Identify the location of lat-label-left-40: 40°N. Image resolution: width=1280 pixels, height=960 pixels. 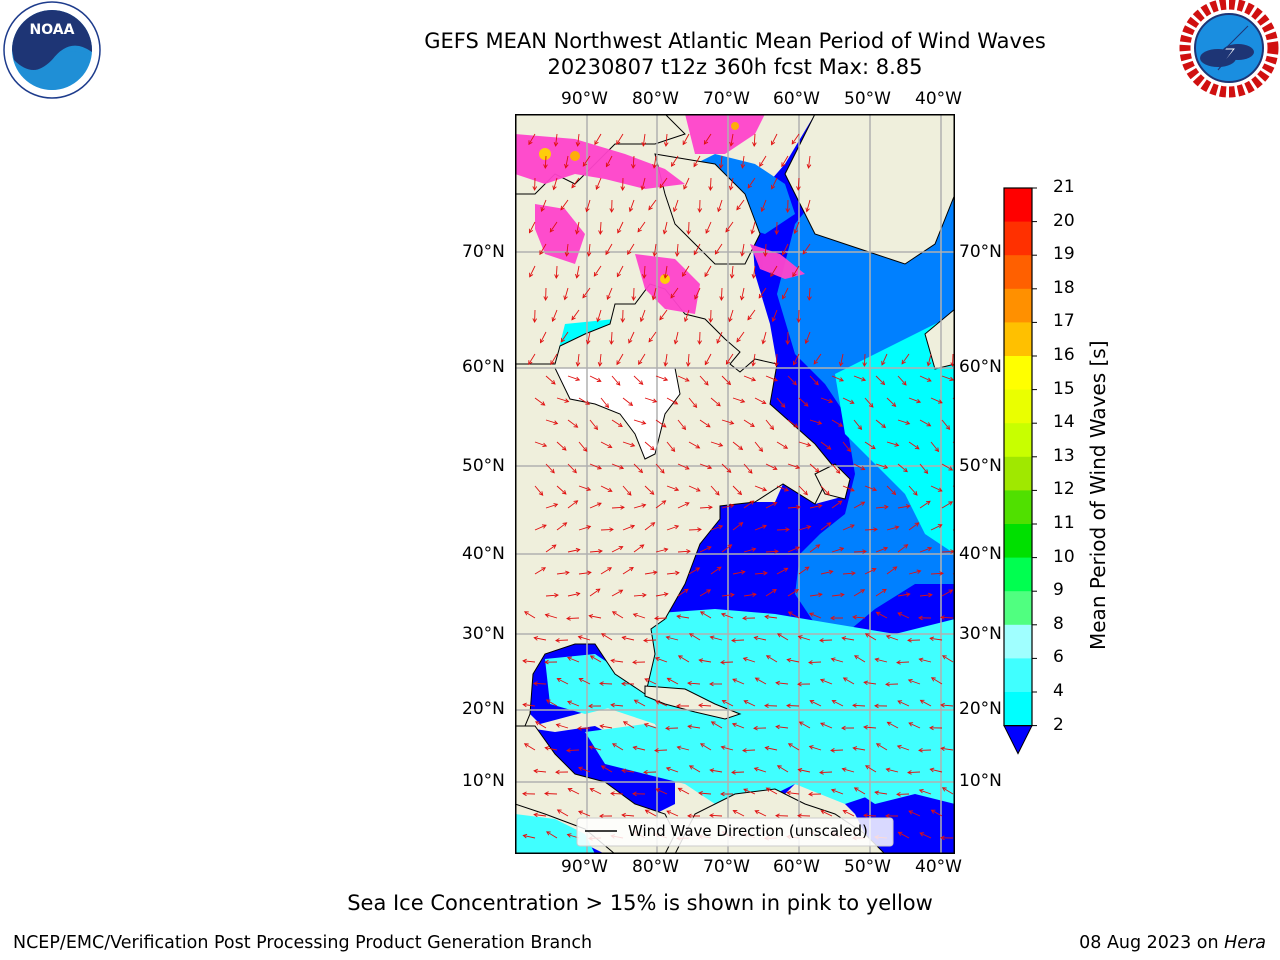
(483, 554).